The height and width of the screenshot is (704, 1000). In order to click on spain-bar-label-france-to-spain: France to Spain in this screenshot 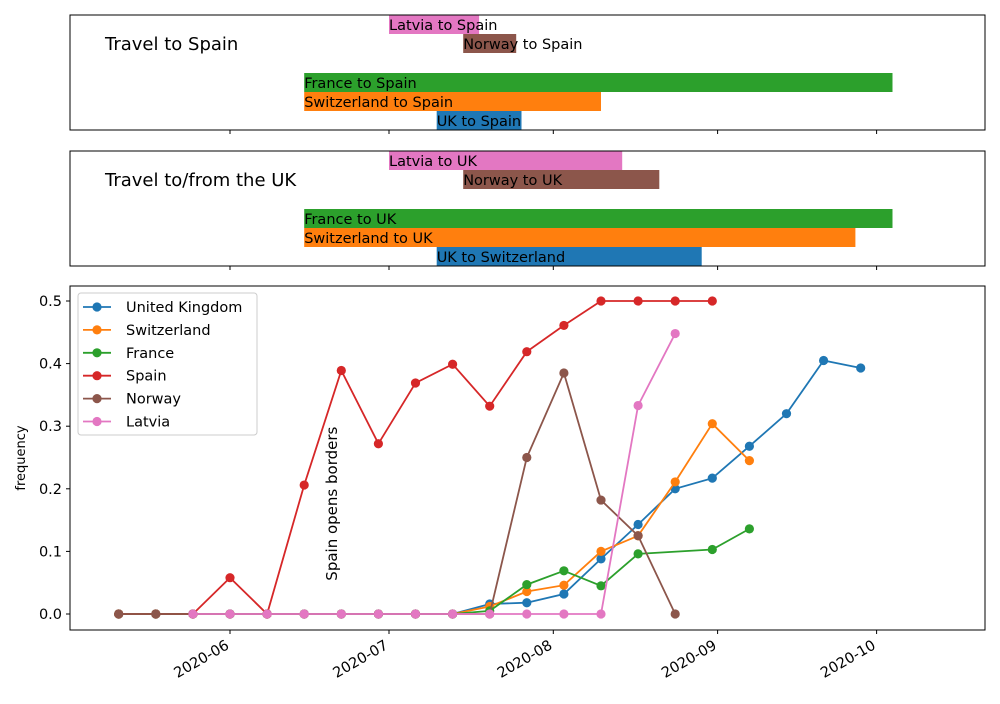, I will do `click(360, 84)`.